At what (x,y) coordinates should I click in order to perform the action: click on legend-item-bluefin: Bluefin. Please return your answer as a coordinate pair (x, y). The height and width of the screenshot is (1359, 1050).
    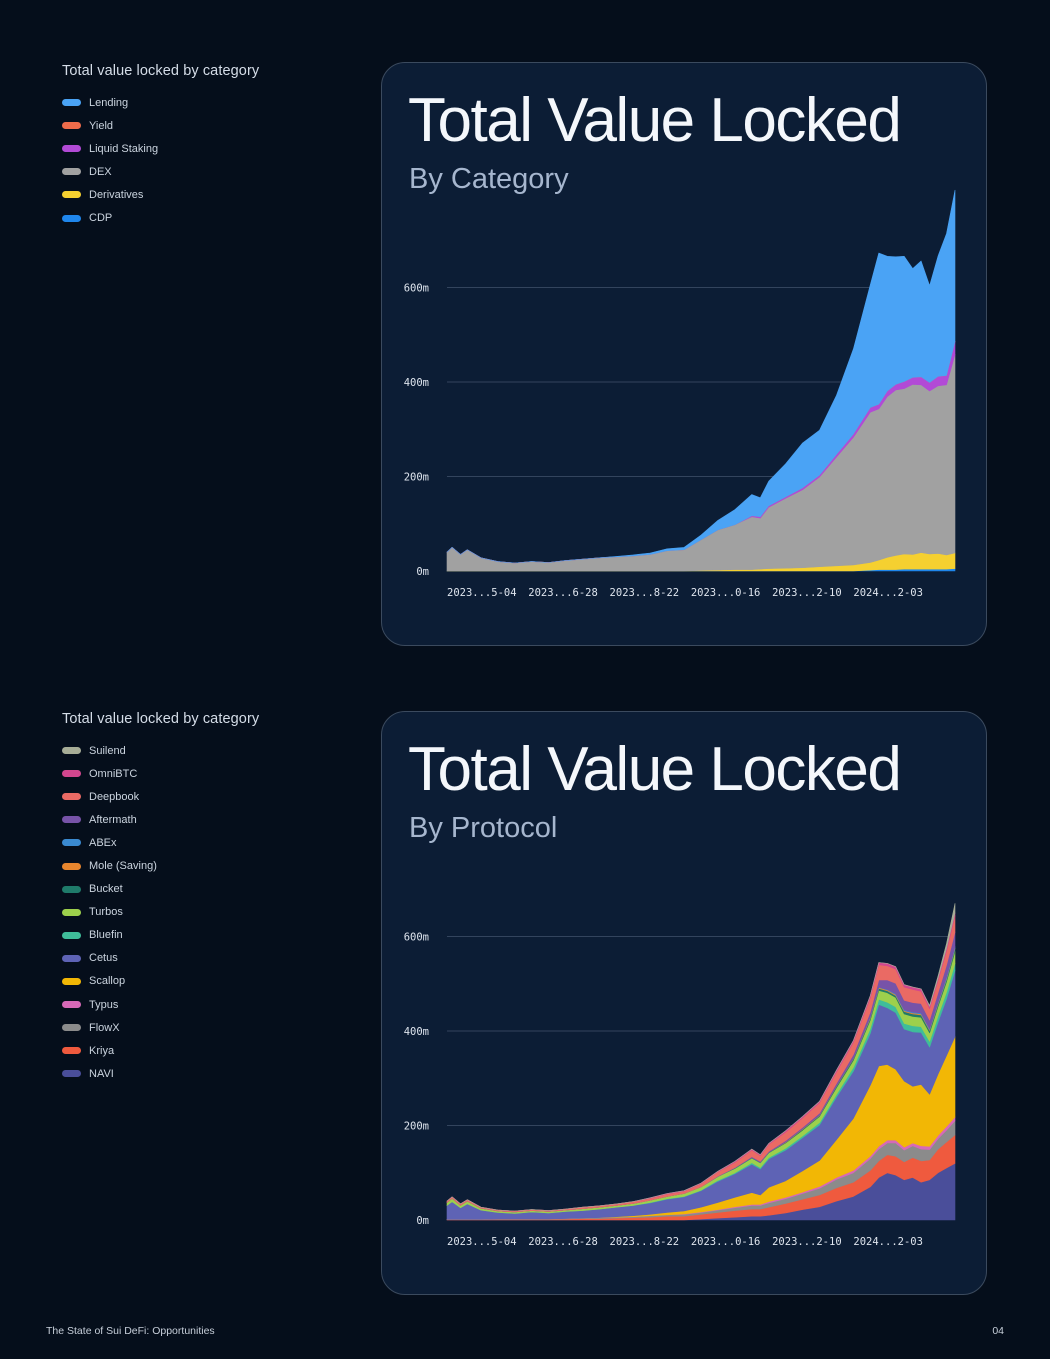
    Looking at the image, I should click on (160, 935).